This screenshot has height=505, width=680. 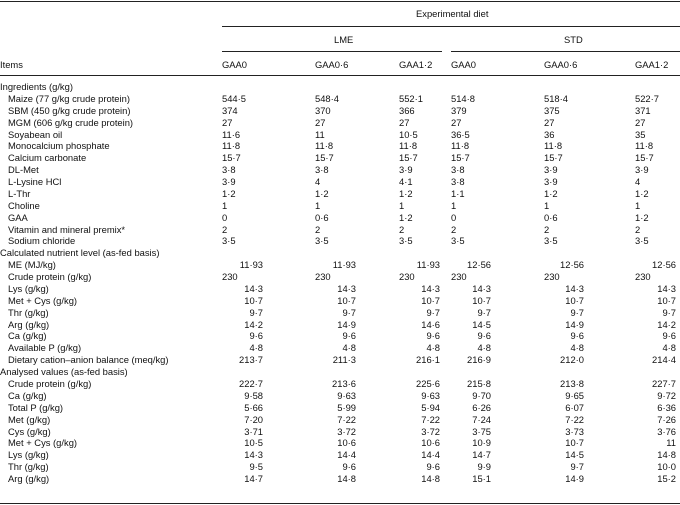 I want to click on row-label: Soyabean oil, so click(x=35, y=134).